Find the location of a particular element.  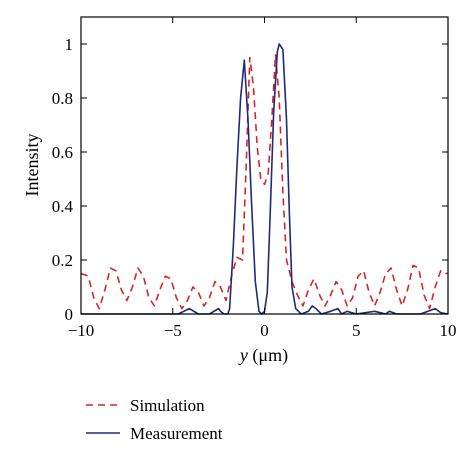

y-tick-label: 0.2 is located at coordinates (62, 260).